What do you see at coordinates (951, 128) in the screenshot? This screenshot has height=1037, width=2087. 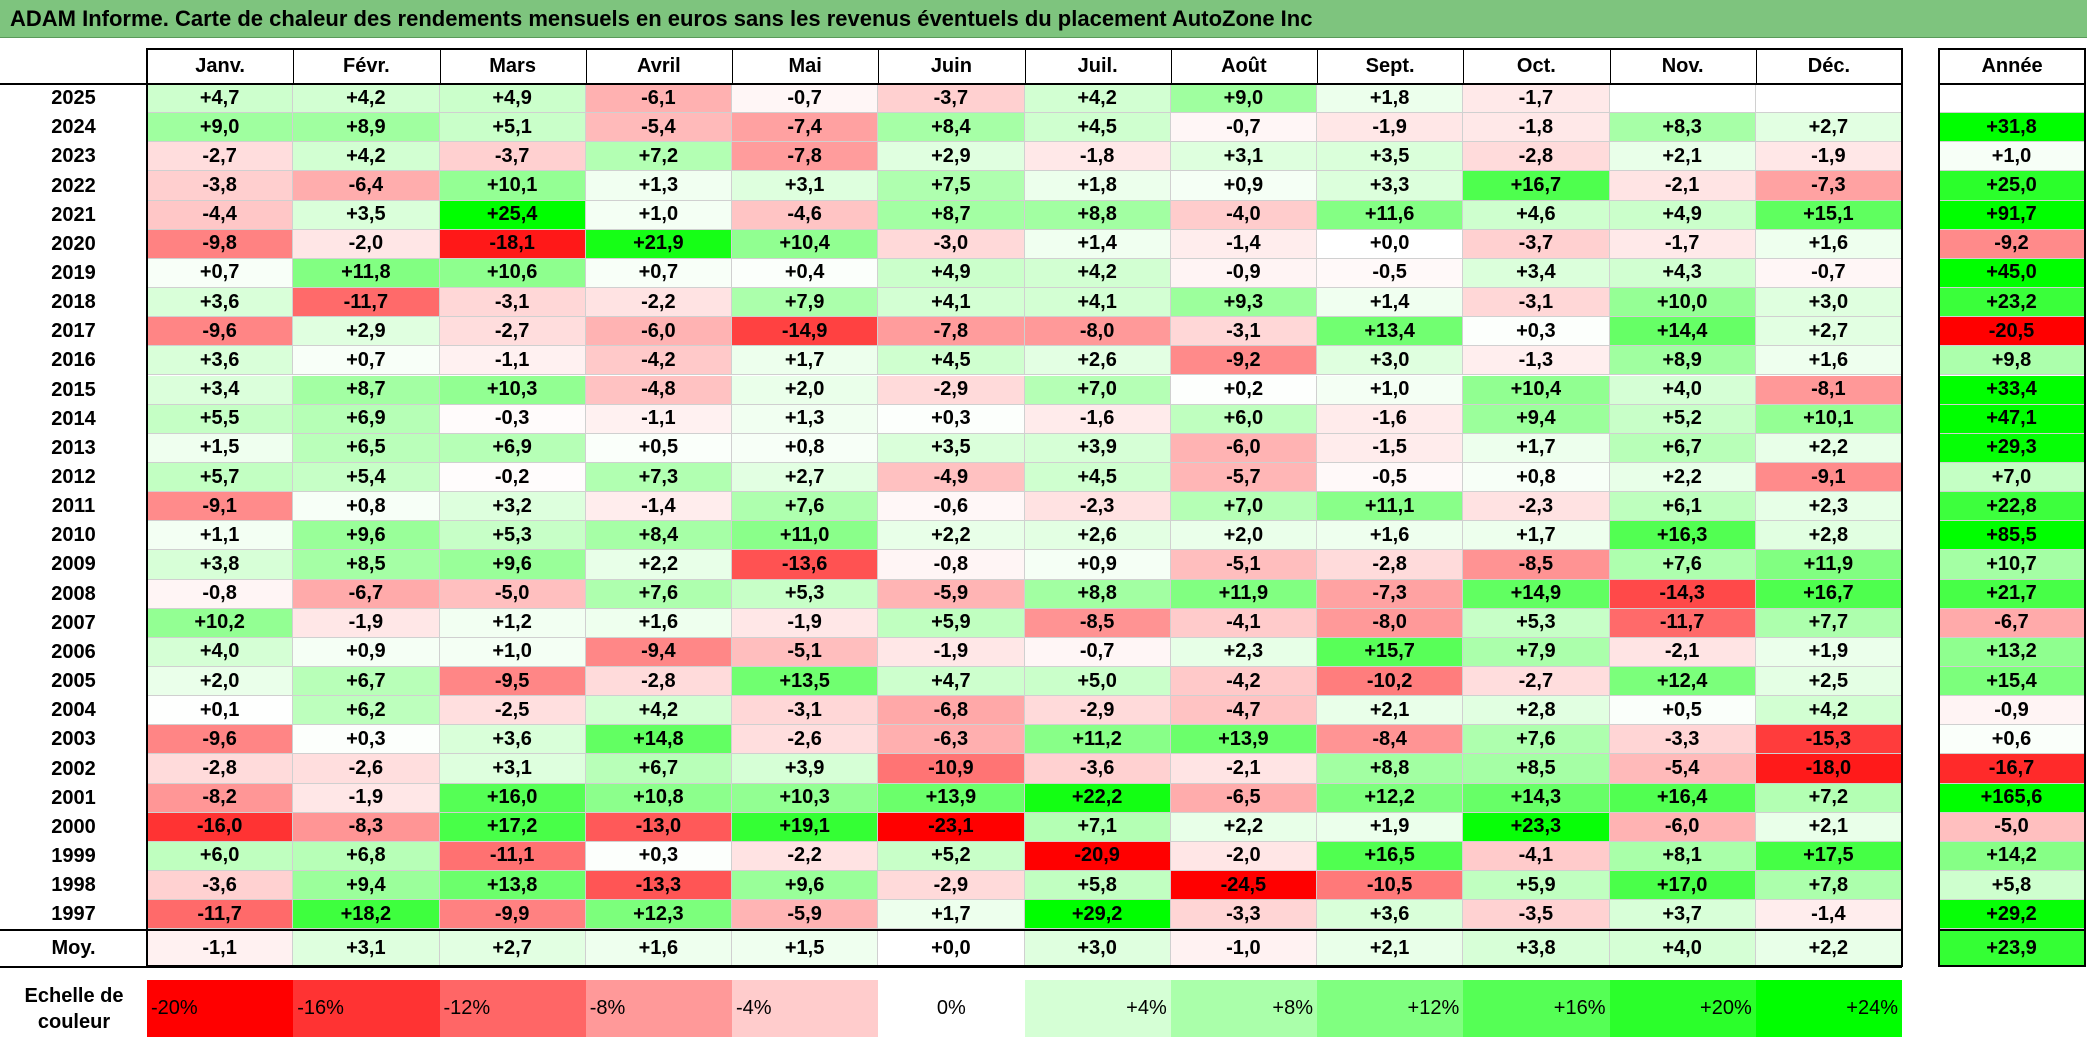 I see `month-value-cell: +8,4` at bounding box center [951, 128].